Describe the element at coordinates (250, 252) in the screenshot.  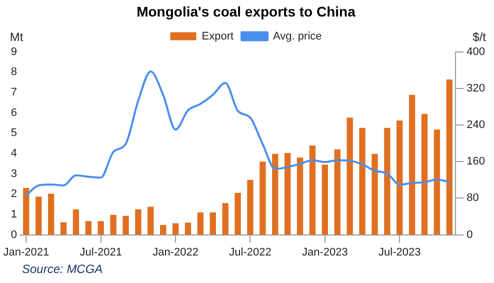
I see `x-tick-label: Jul-2022` at that location.